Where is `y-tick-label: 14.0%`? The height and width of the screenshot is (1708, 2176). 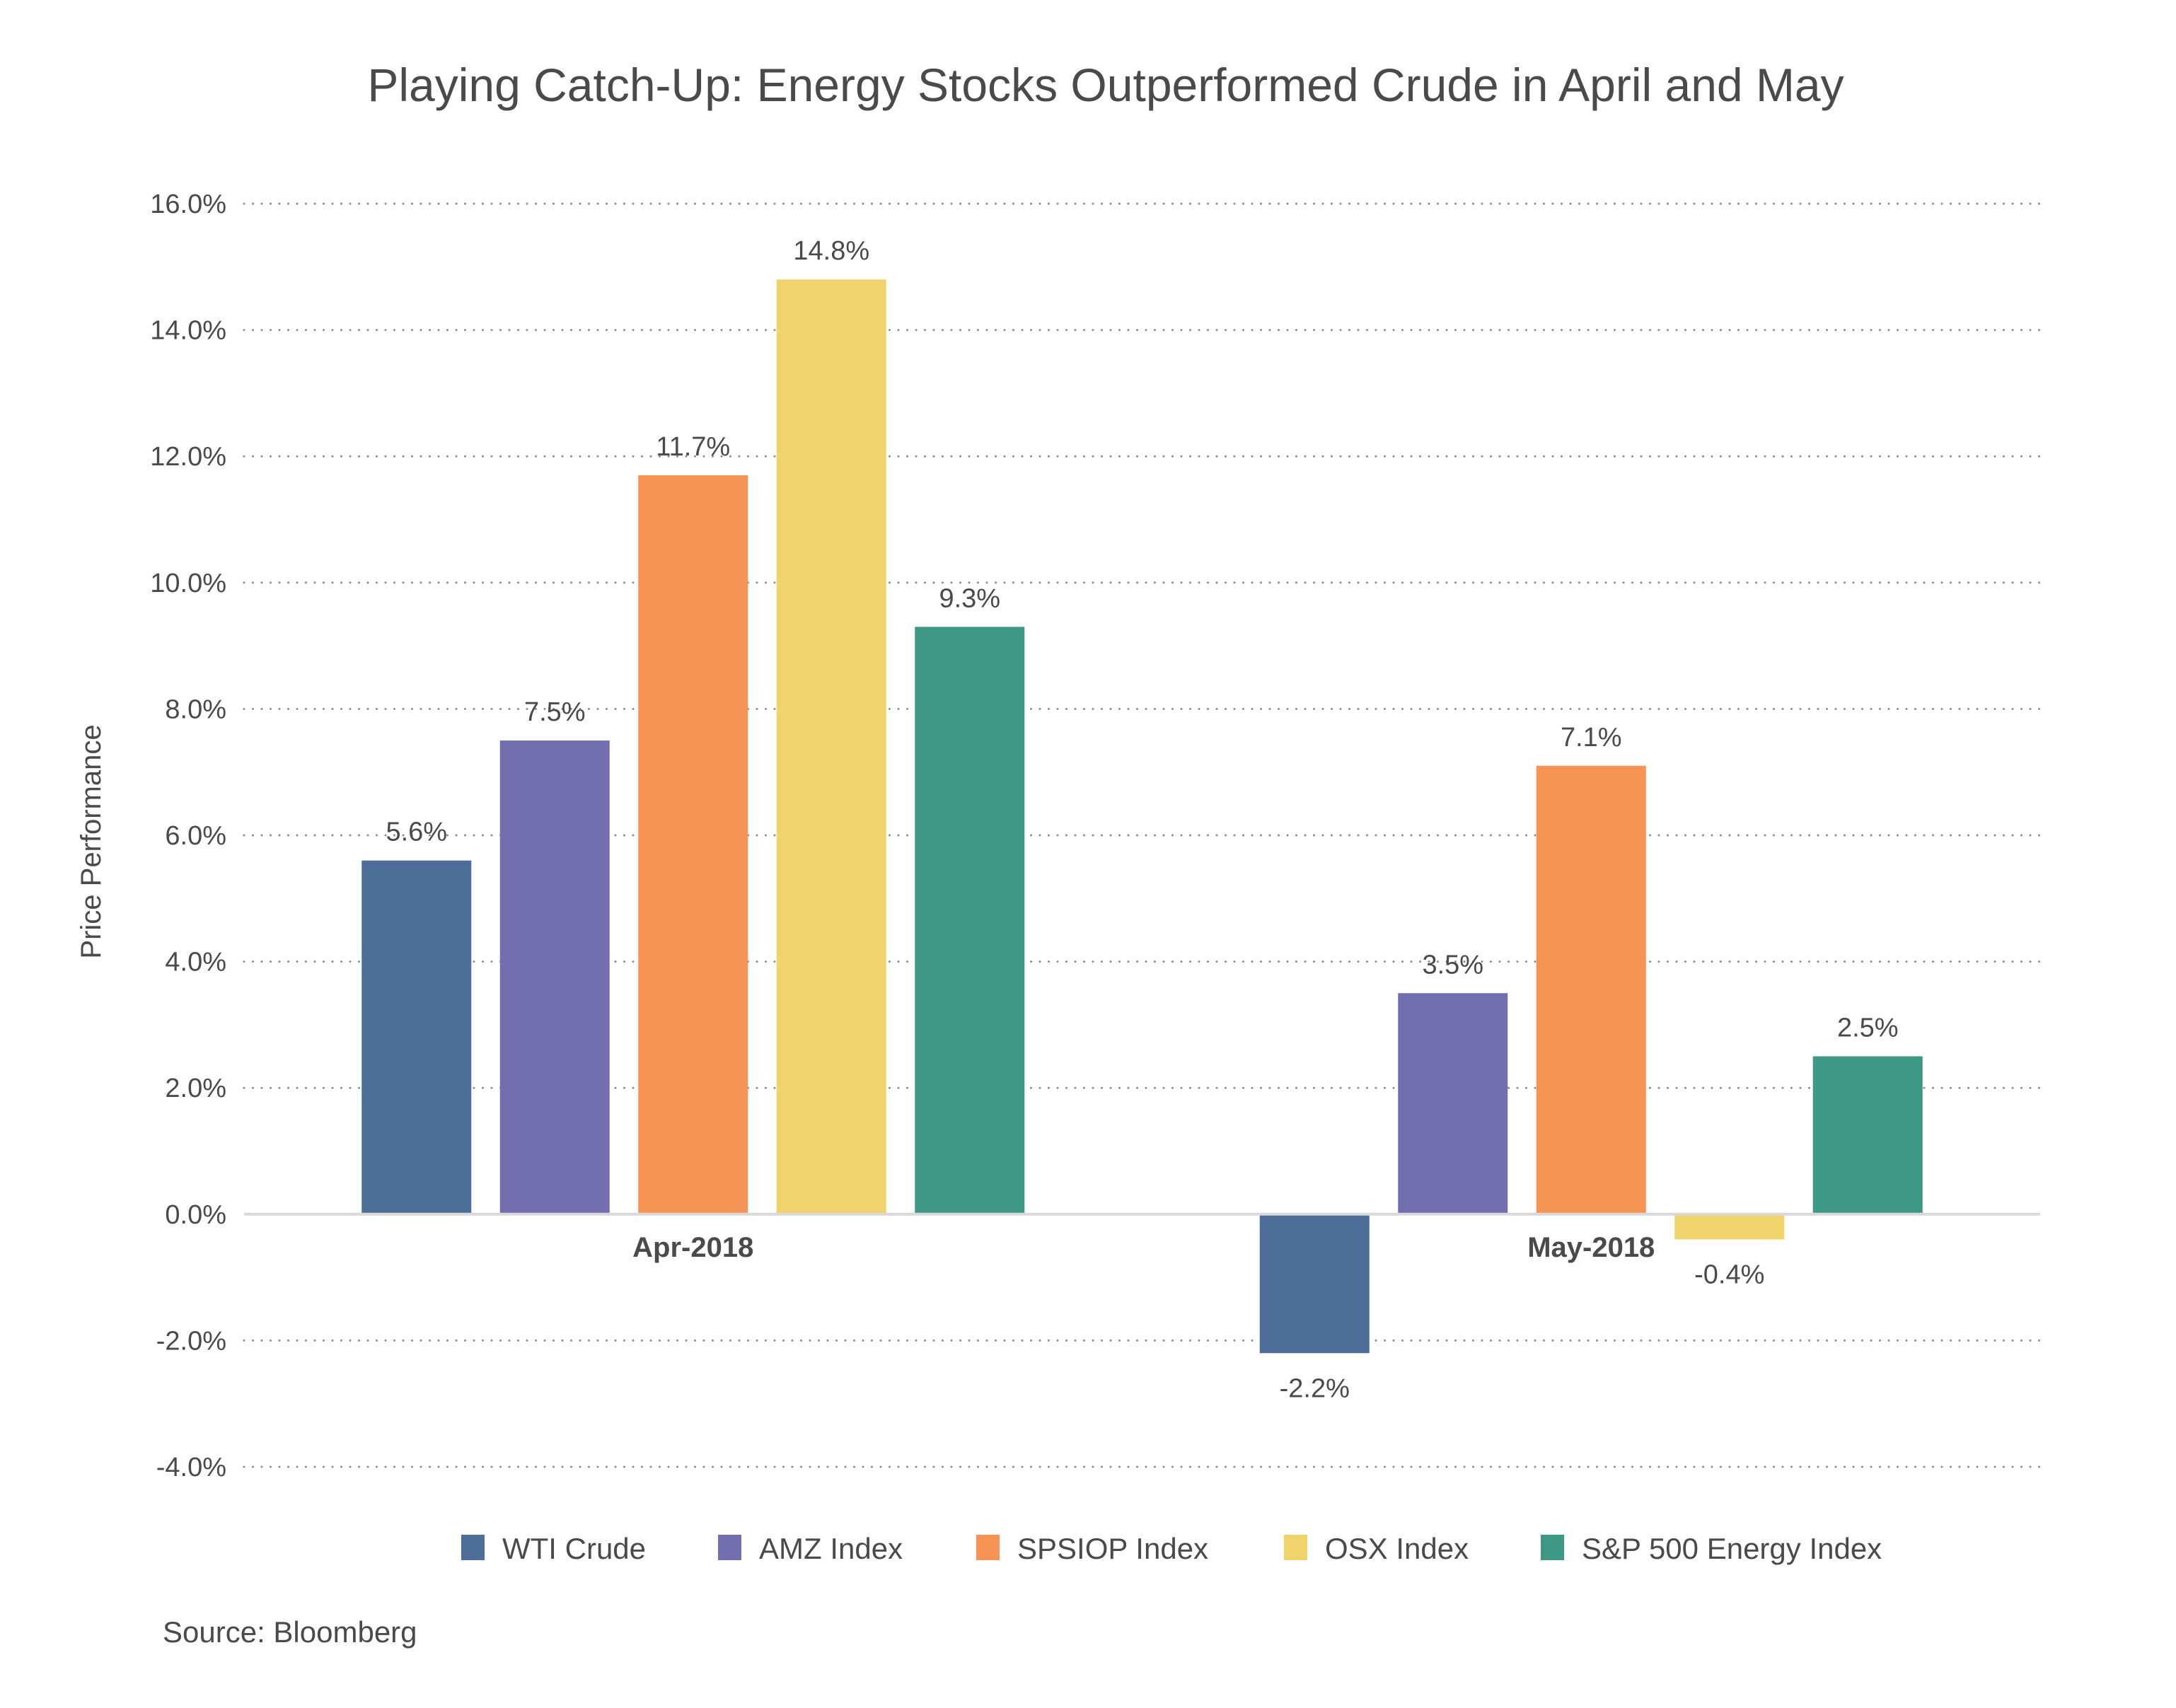 y-tick-label: 14.0% is located at coordinates (188, 331).